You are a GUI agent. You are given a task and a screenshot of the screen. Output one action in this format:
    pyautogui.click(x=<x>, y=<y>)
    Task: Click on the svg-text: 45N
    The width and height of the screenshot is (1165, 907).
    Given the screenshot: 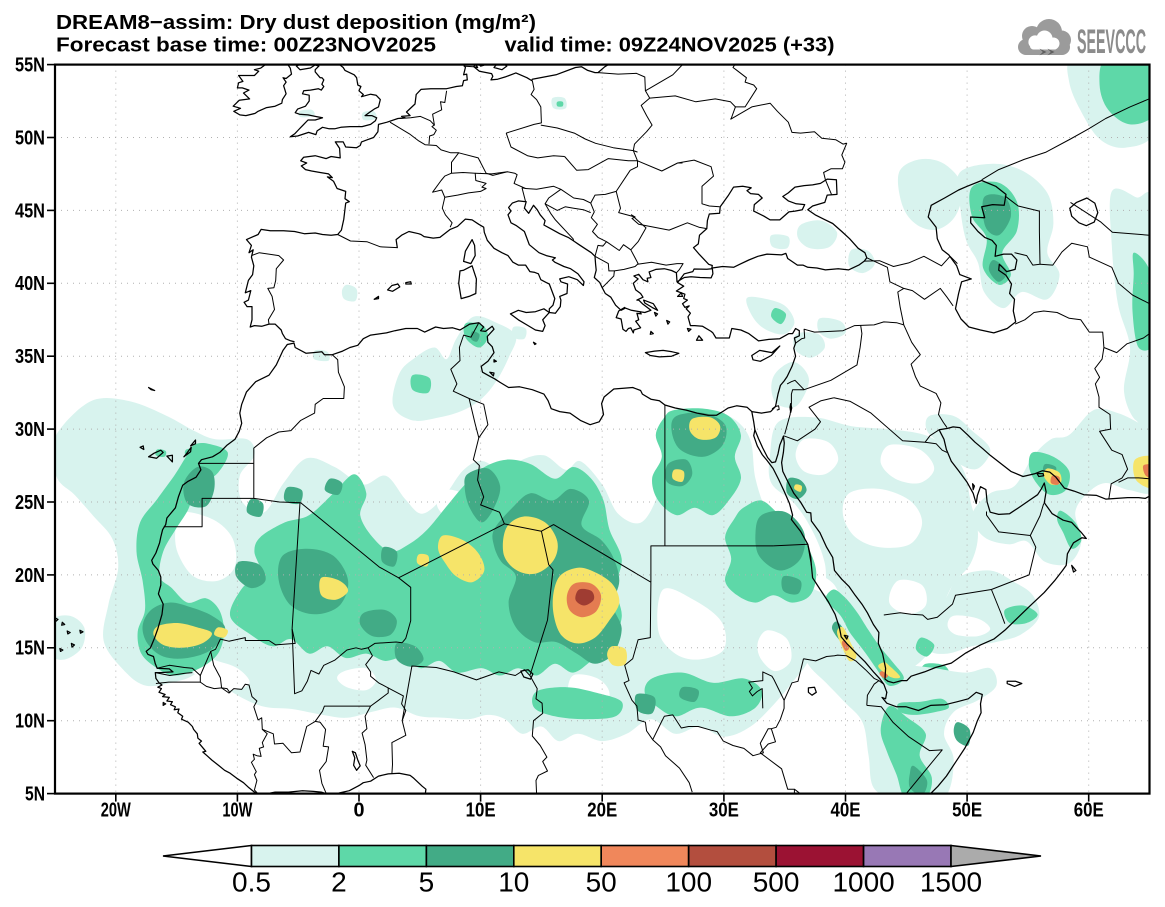 What is the action you would take?
    pyautogui.click(x=30, y=211)
    